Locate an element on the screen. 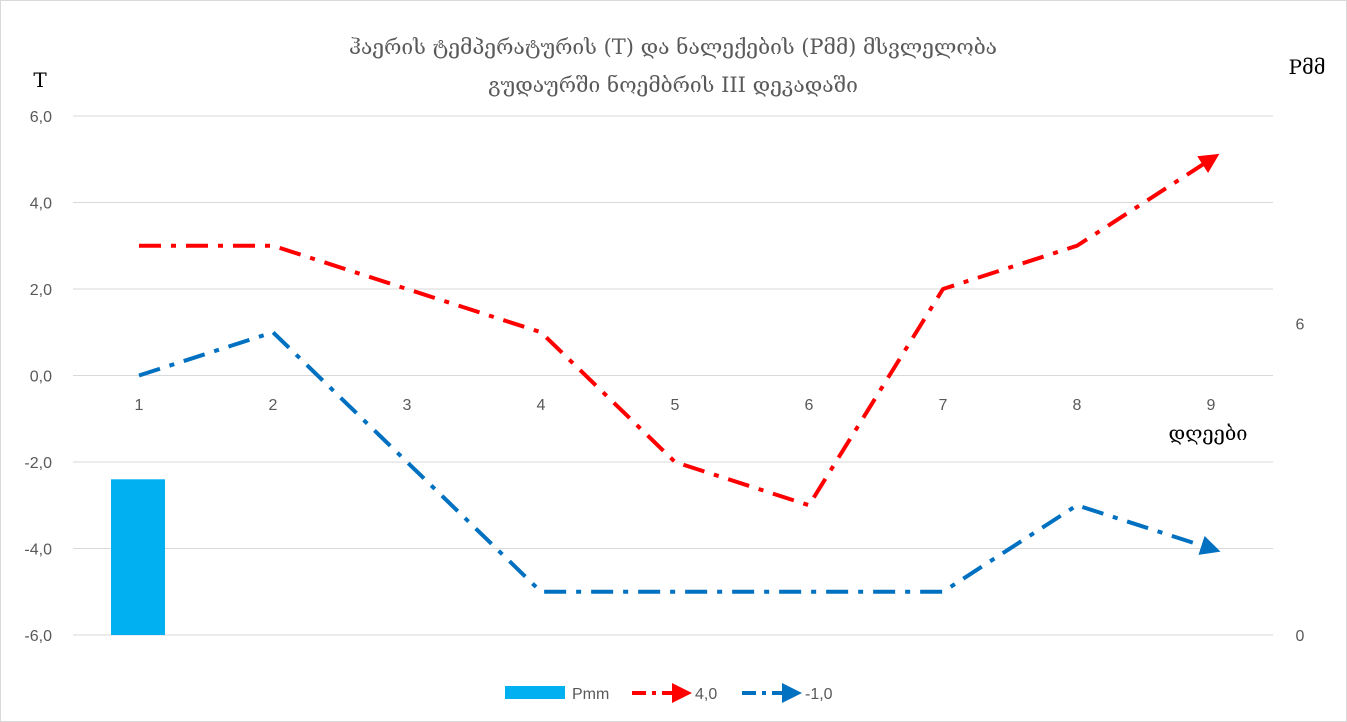 Image resolution: width=1347 pixels, height=722 pixels. x-tick-label: 8 is located at coordinates (1077, 405).